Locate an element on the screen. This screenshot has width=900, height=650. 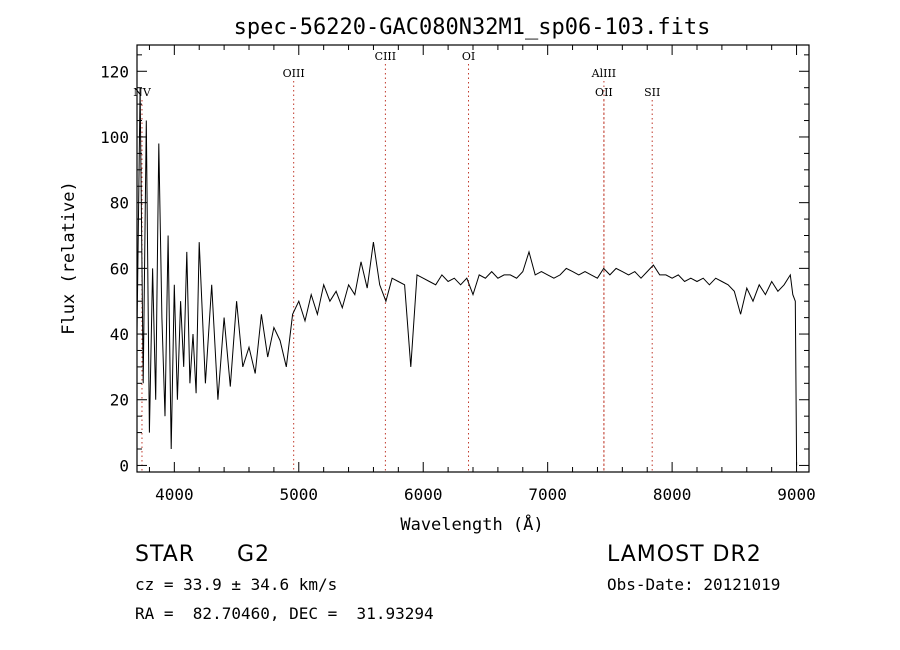
marker-label: OIII is located at coordinates (294, 73).